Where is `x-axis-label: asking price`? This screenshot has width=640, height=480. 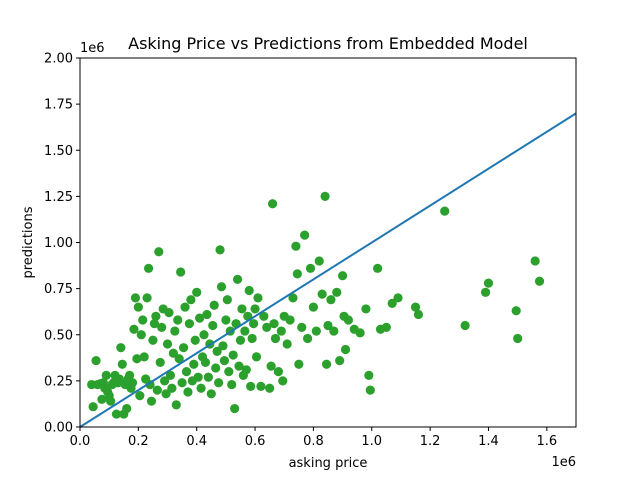 x-axis-label: asking price is located at coordinates (328, 463).